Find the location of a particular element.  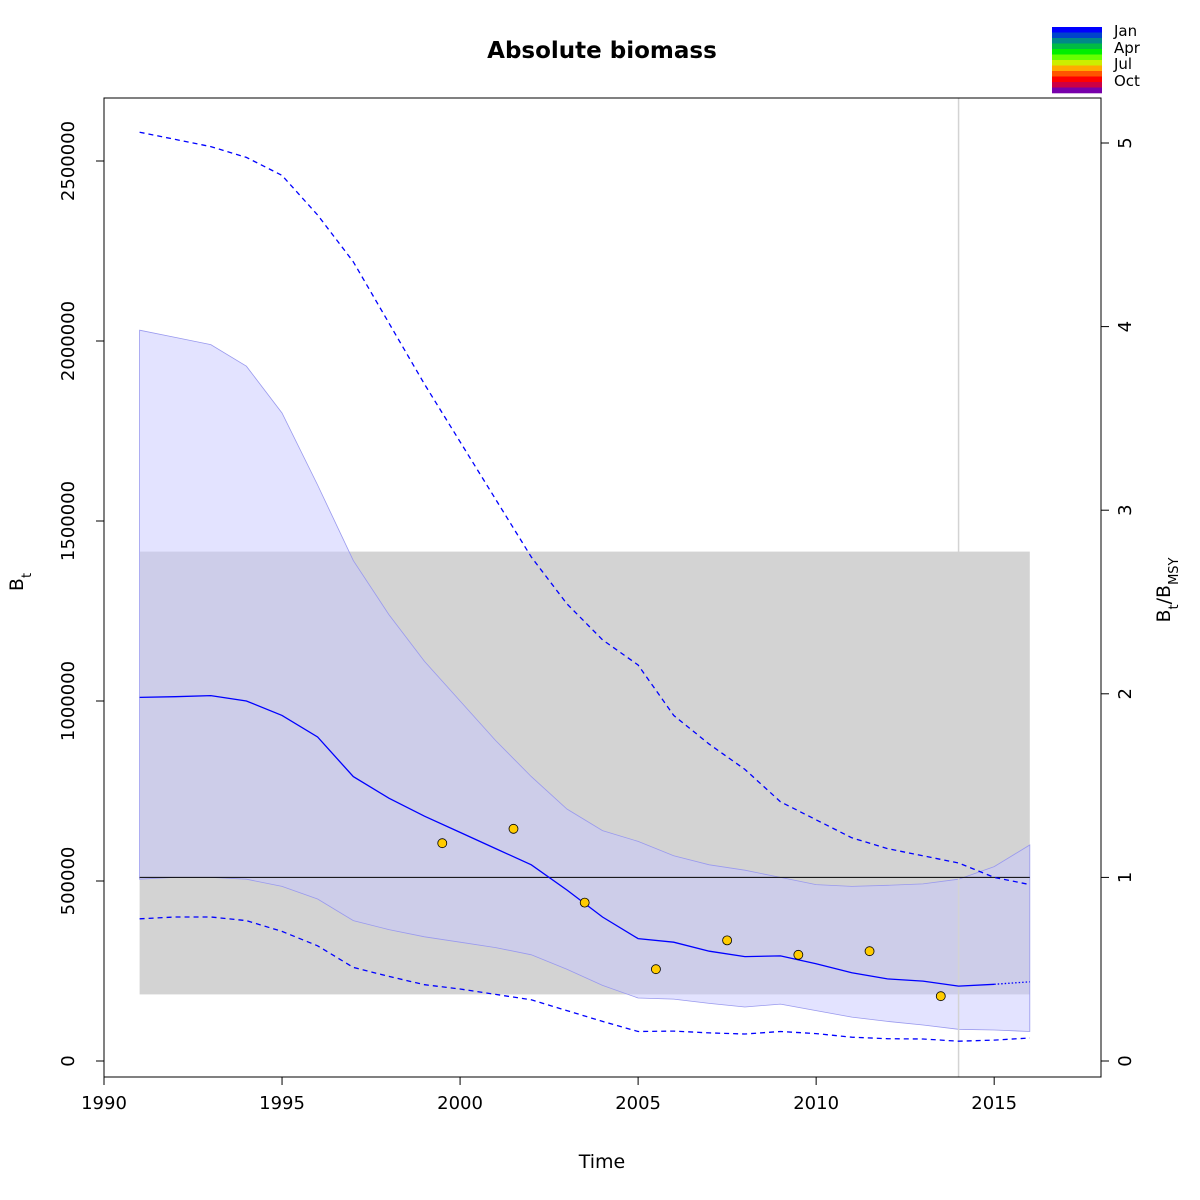

x-tick-label: 1990 is located at coordinates (104, 1103).